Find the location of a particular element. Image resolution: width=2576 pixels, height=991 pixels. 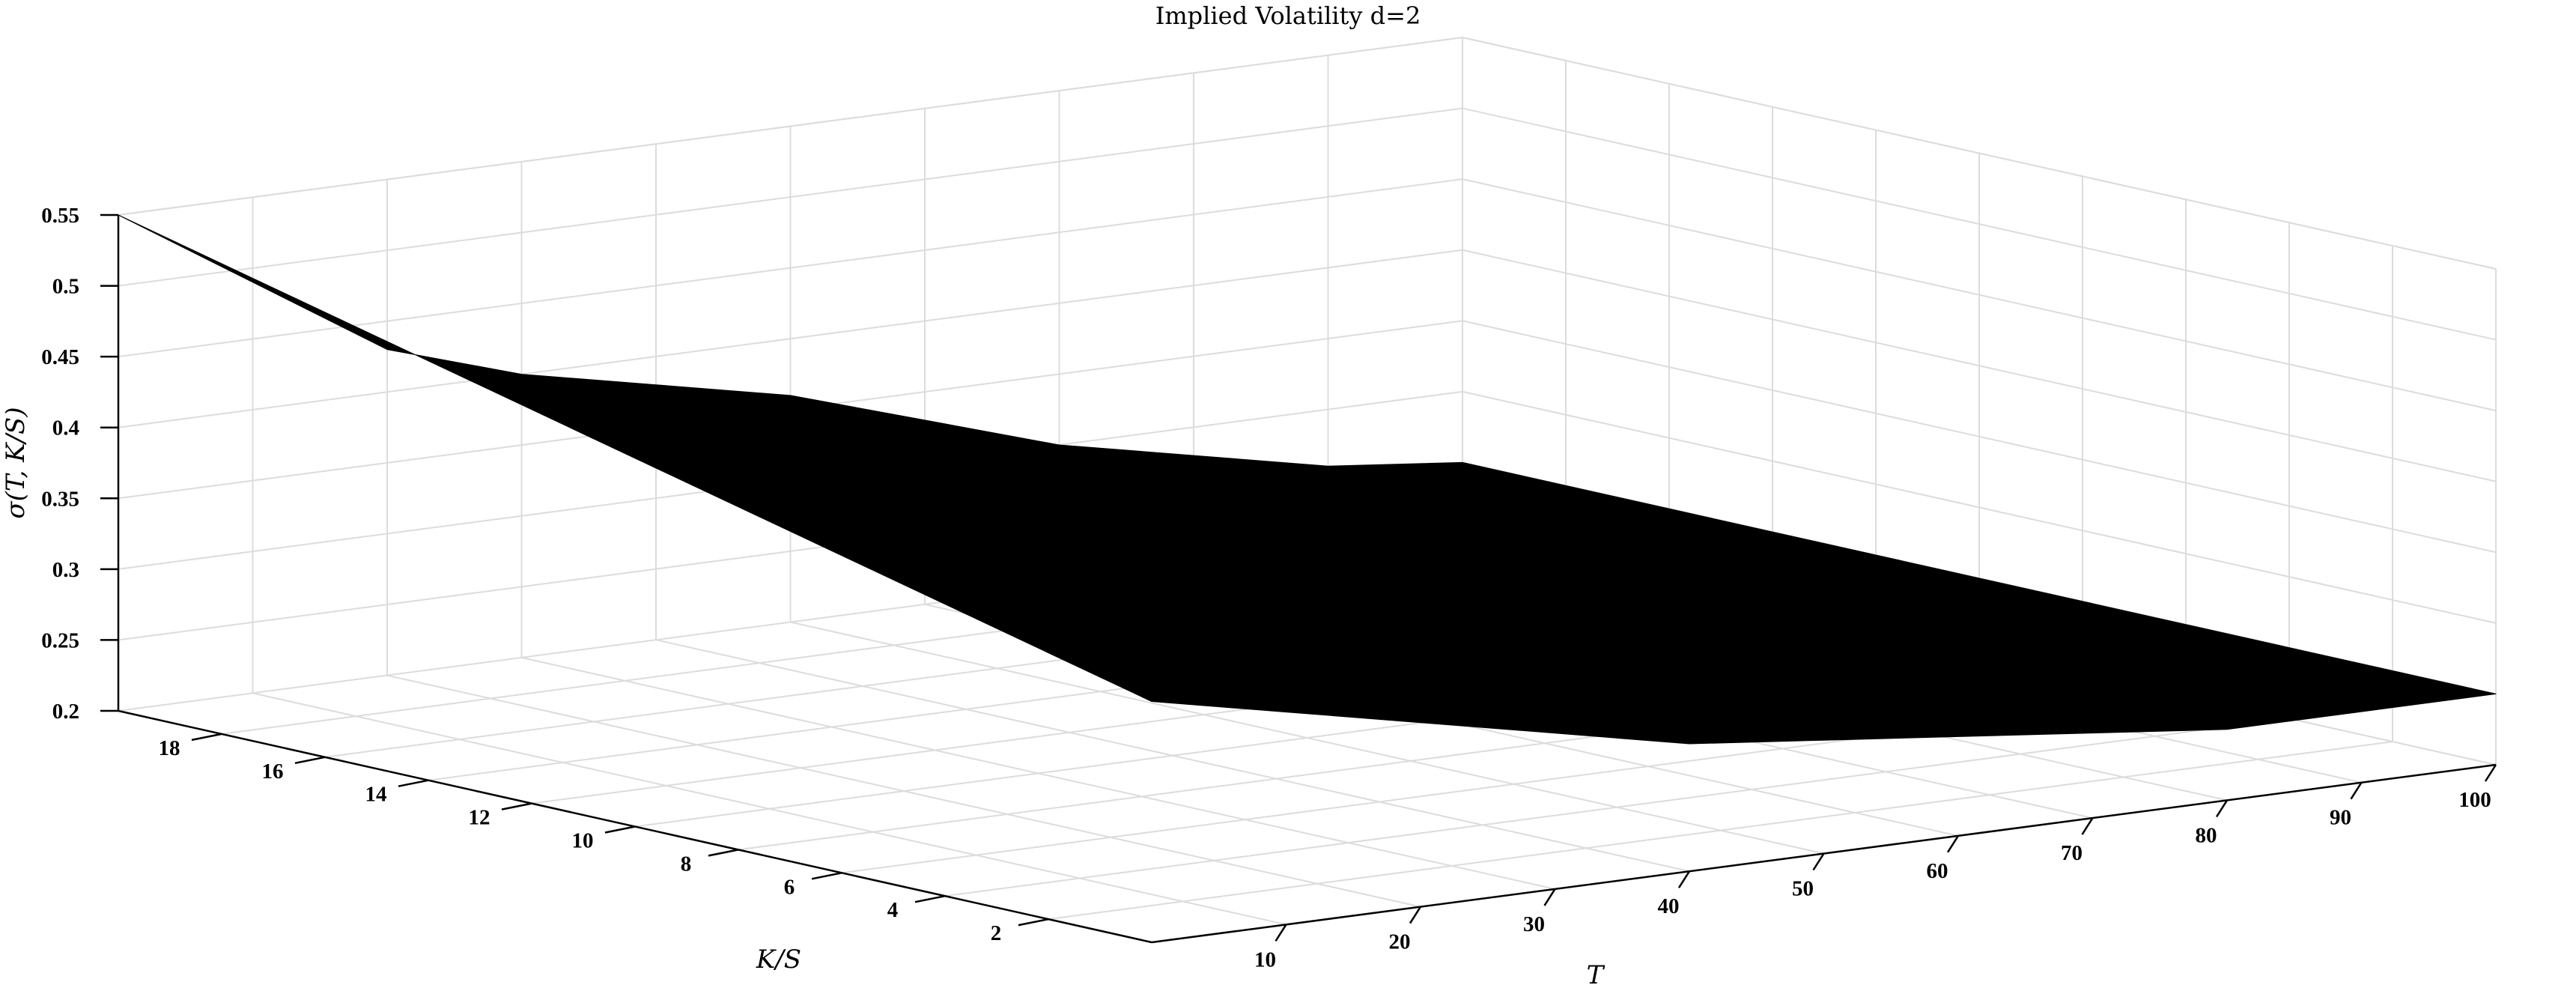

sigma-tick-label: 0.4 is located at coordinates (65, 428).